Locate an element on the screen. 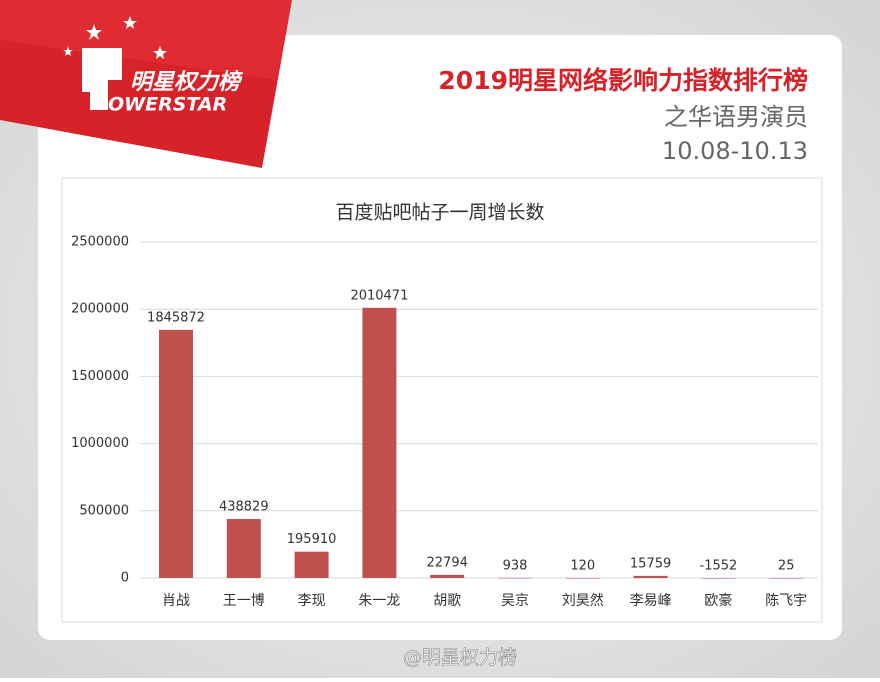 Image resolution: width=880 pixels, height=682 pixels. date: 10.08-10.13 is located at coordinates (735, 151).